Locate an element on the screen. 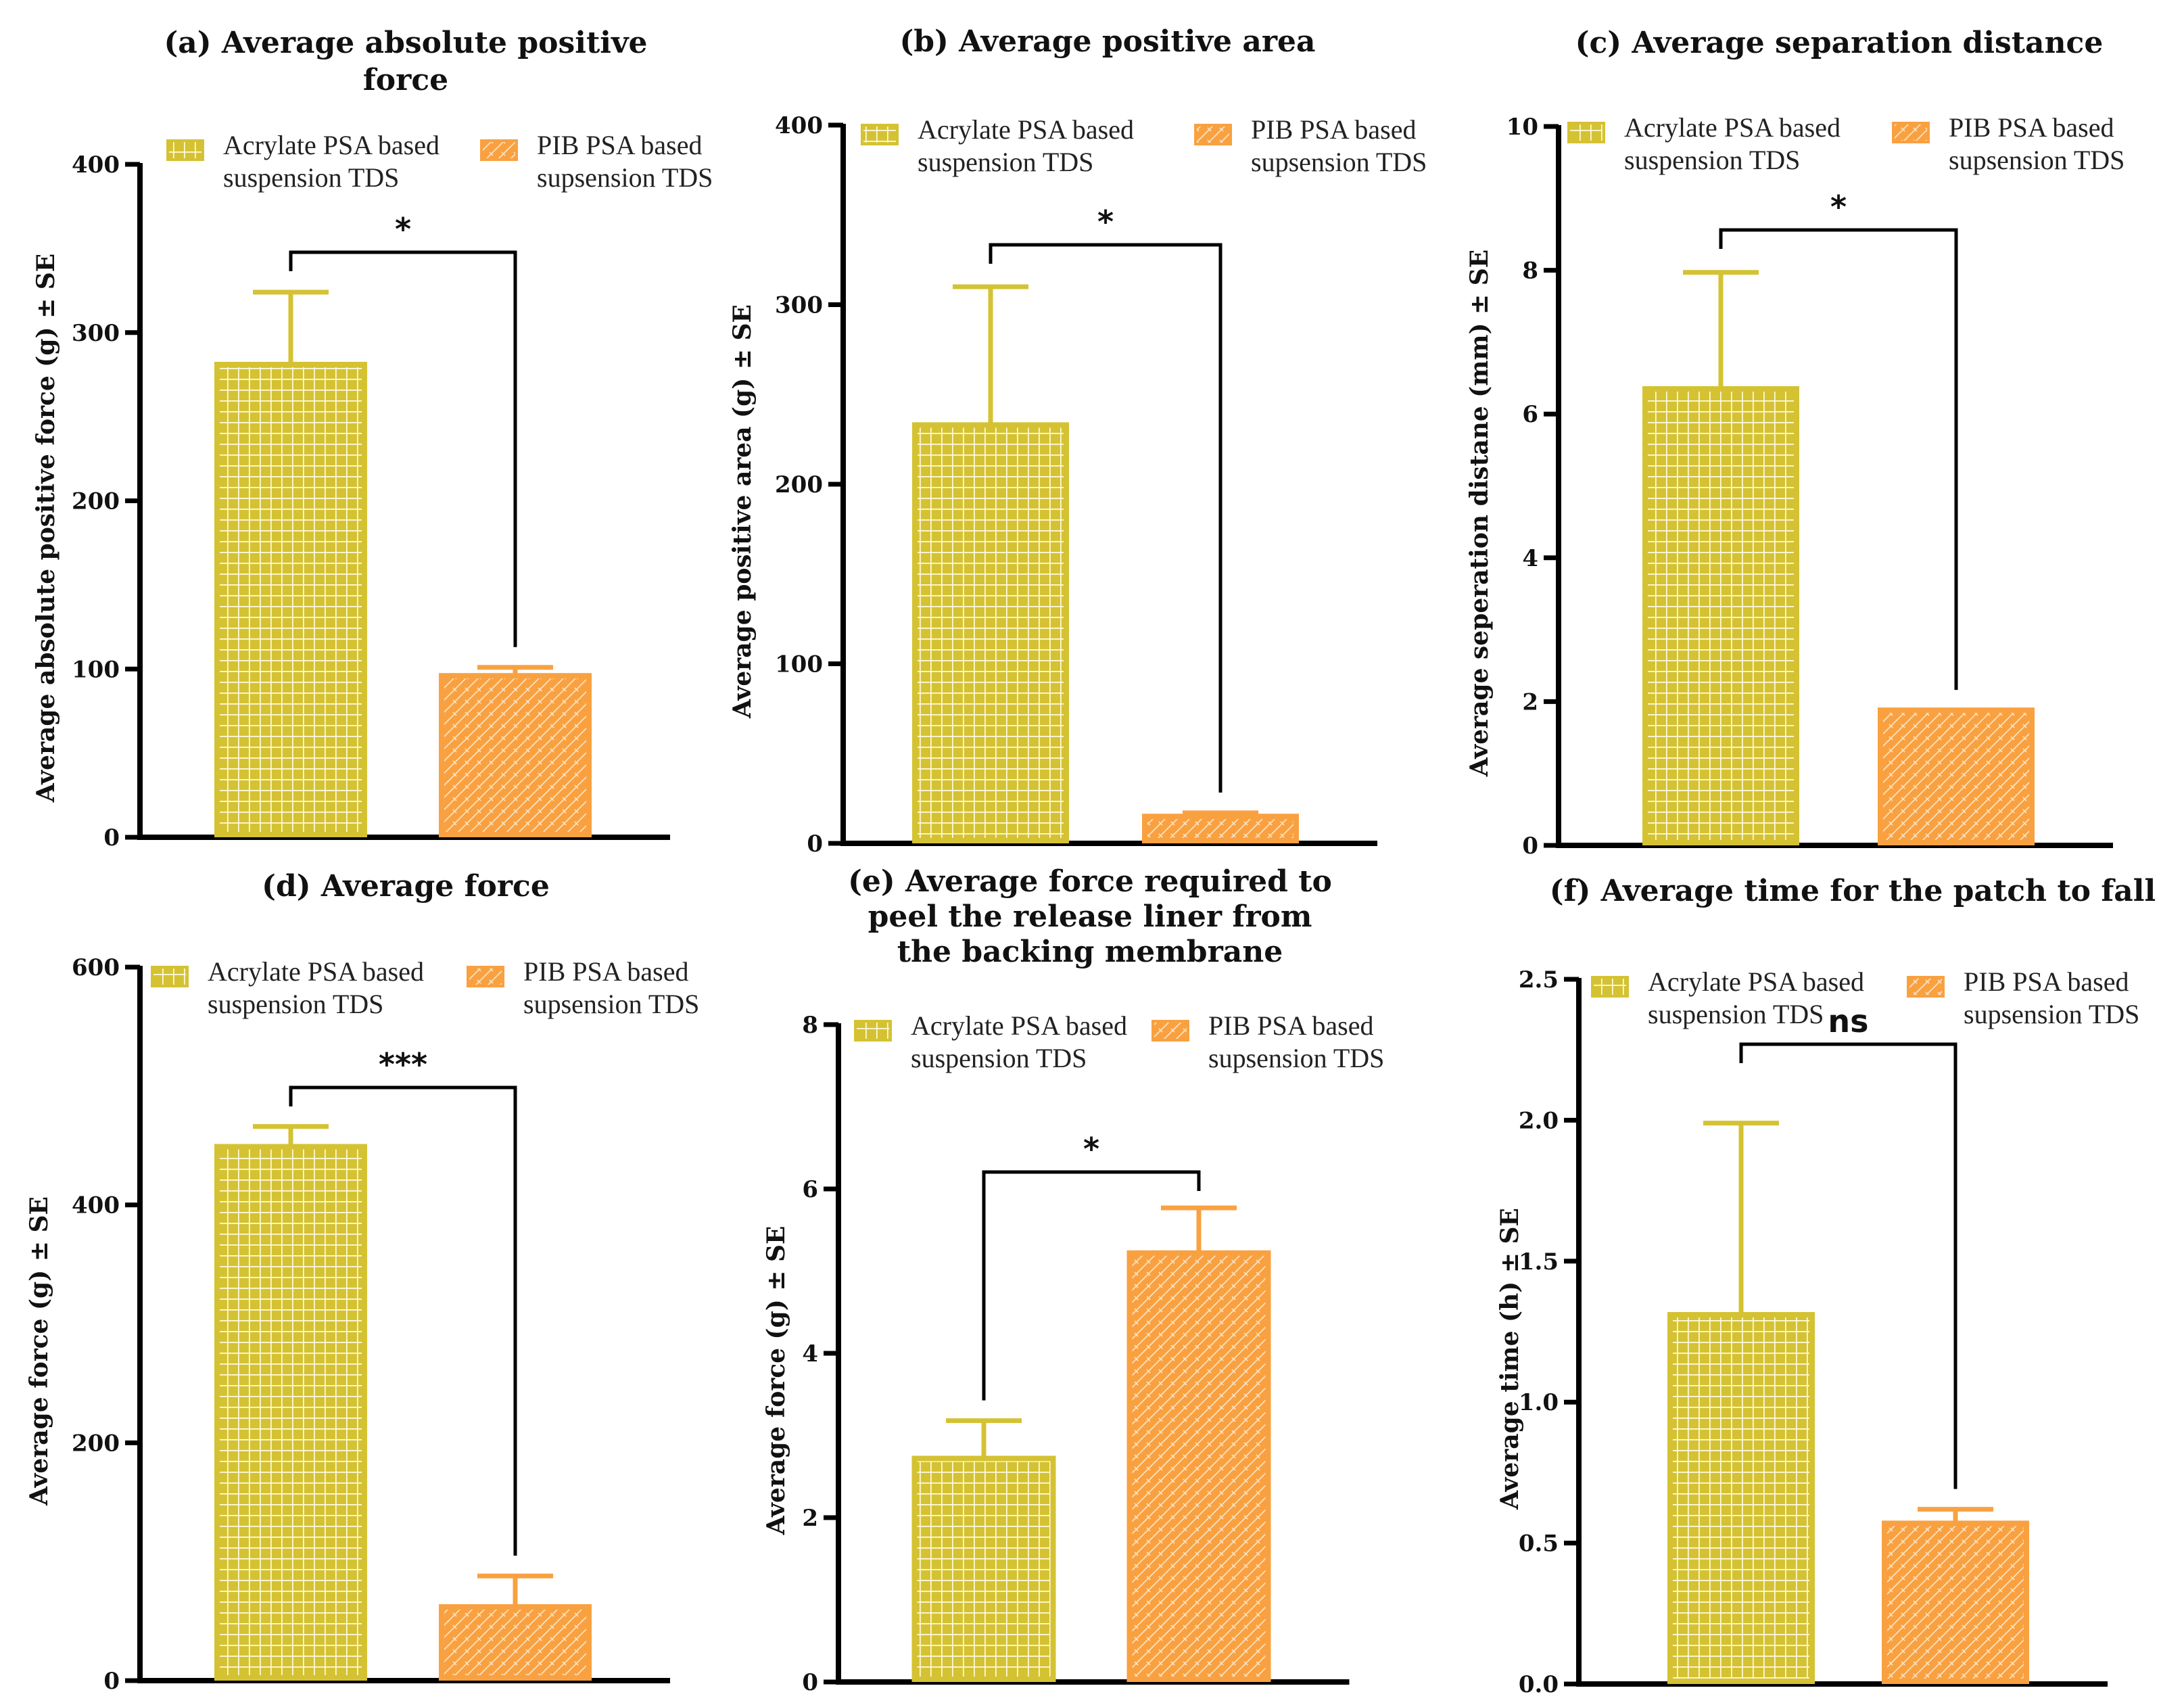  chart-title: the backing membrane is located at coordinates (1090, 952).